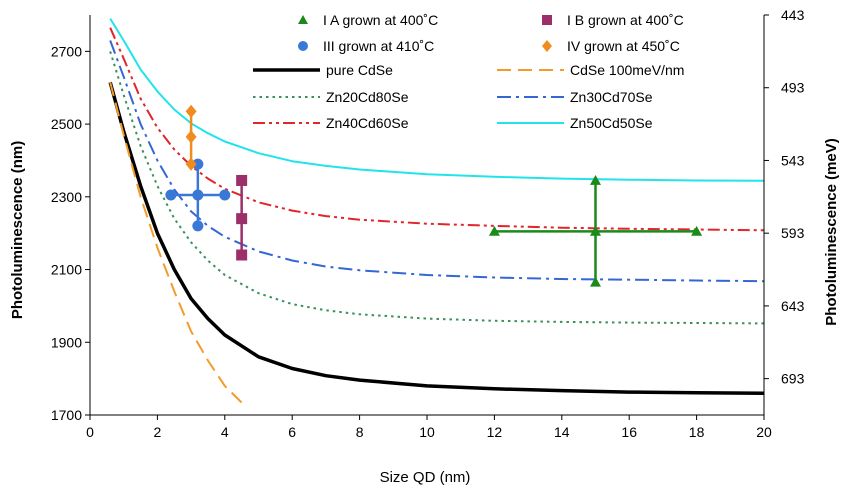 Image resolution: width=842 pixels, height=489 pixels. I want to click on legend-entry-9: Zn50Cd50Se, so click(575, 123).